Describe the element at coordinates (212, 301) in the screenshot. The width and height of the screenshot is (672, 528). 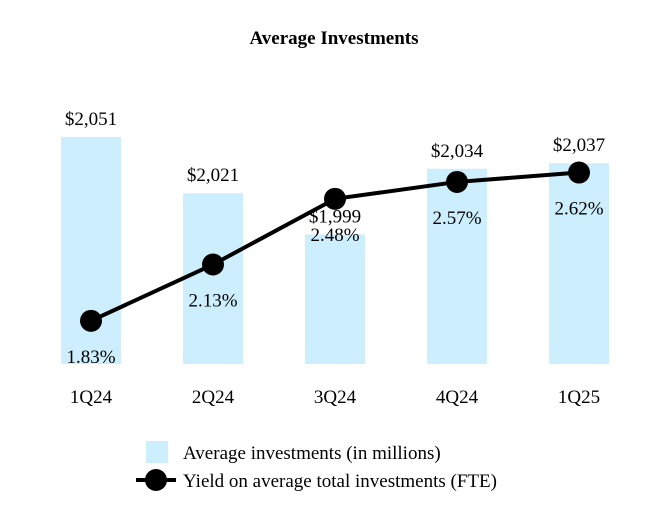
I see `yield-label-2Q24: 2.13%` at that location.